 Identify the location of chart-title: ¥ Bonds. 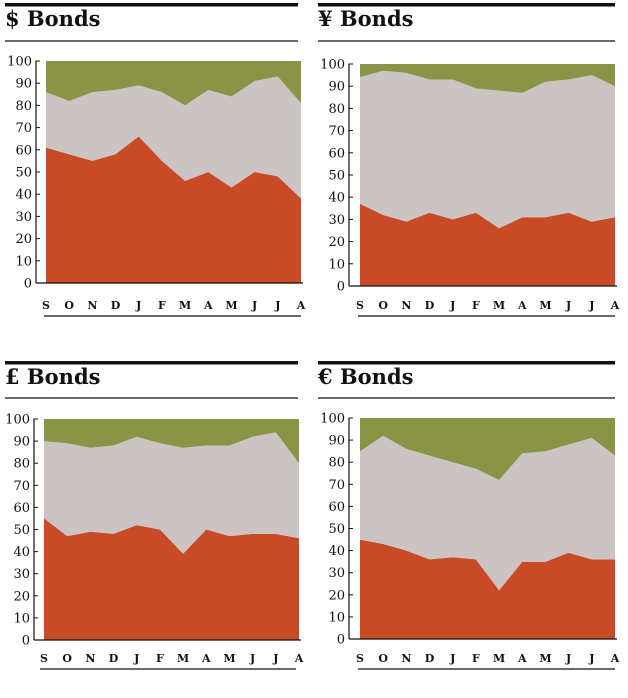
(365, 18).